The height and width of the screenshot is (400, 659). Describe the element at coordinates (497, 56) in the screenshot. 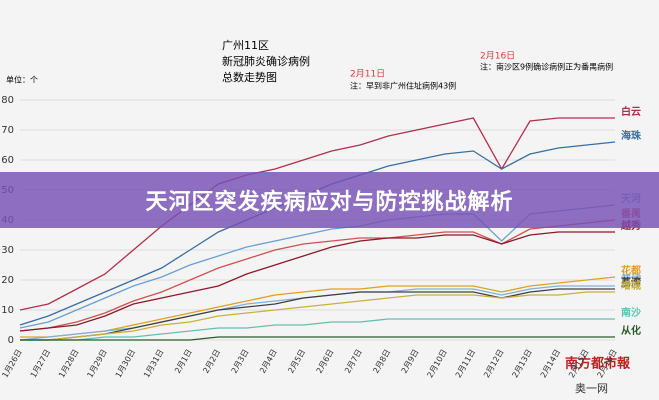

I see `annotation-date: 2月16日` at that location.